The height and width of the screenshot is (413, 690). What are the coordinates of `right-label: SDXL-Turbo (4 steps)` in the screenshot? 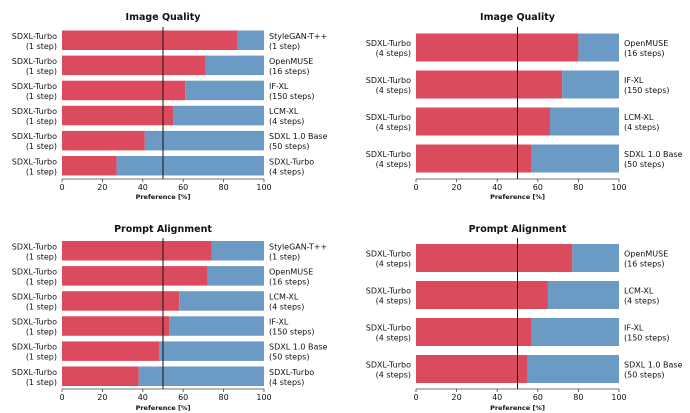 It's located at (291, 377).